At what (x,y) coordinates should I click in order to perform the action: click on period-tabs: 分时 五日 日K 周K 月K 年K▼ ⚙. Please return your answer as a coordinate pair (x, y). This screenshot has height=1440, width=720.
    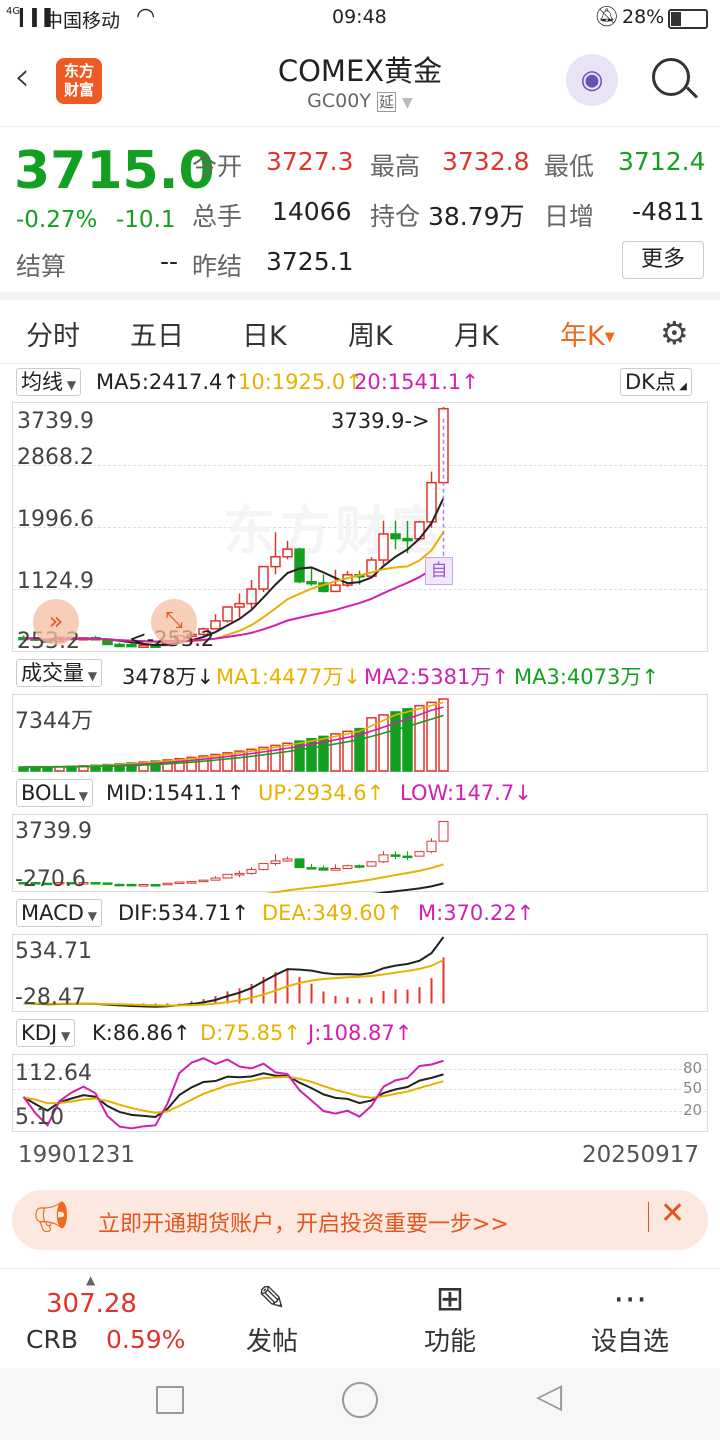
    Looking at the image, I should click on (360, 328).